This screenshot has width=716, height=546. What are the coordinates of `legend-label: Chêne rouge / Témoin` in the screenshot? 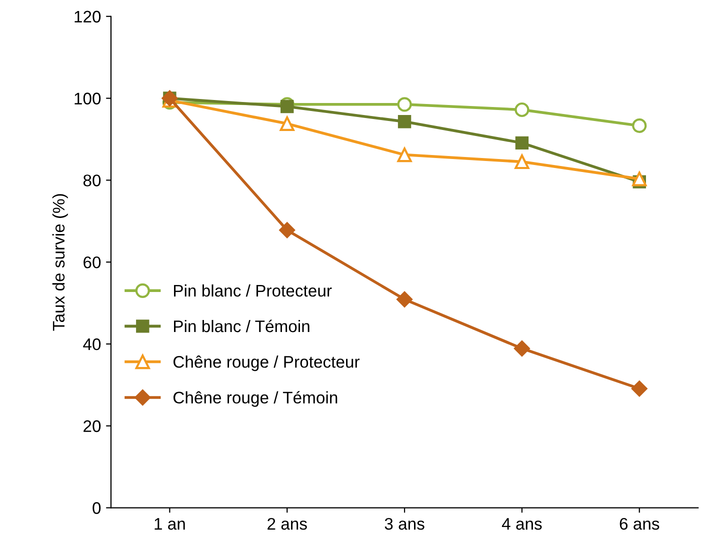 It's located at (255, 399).